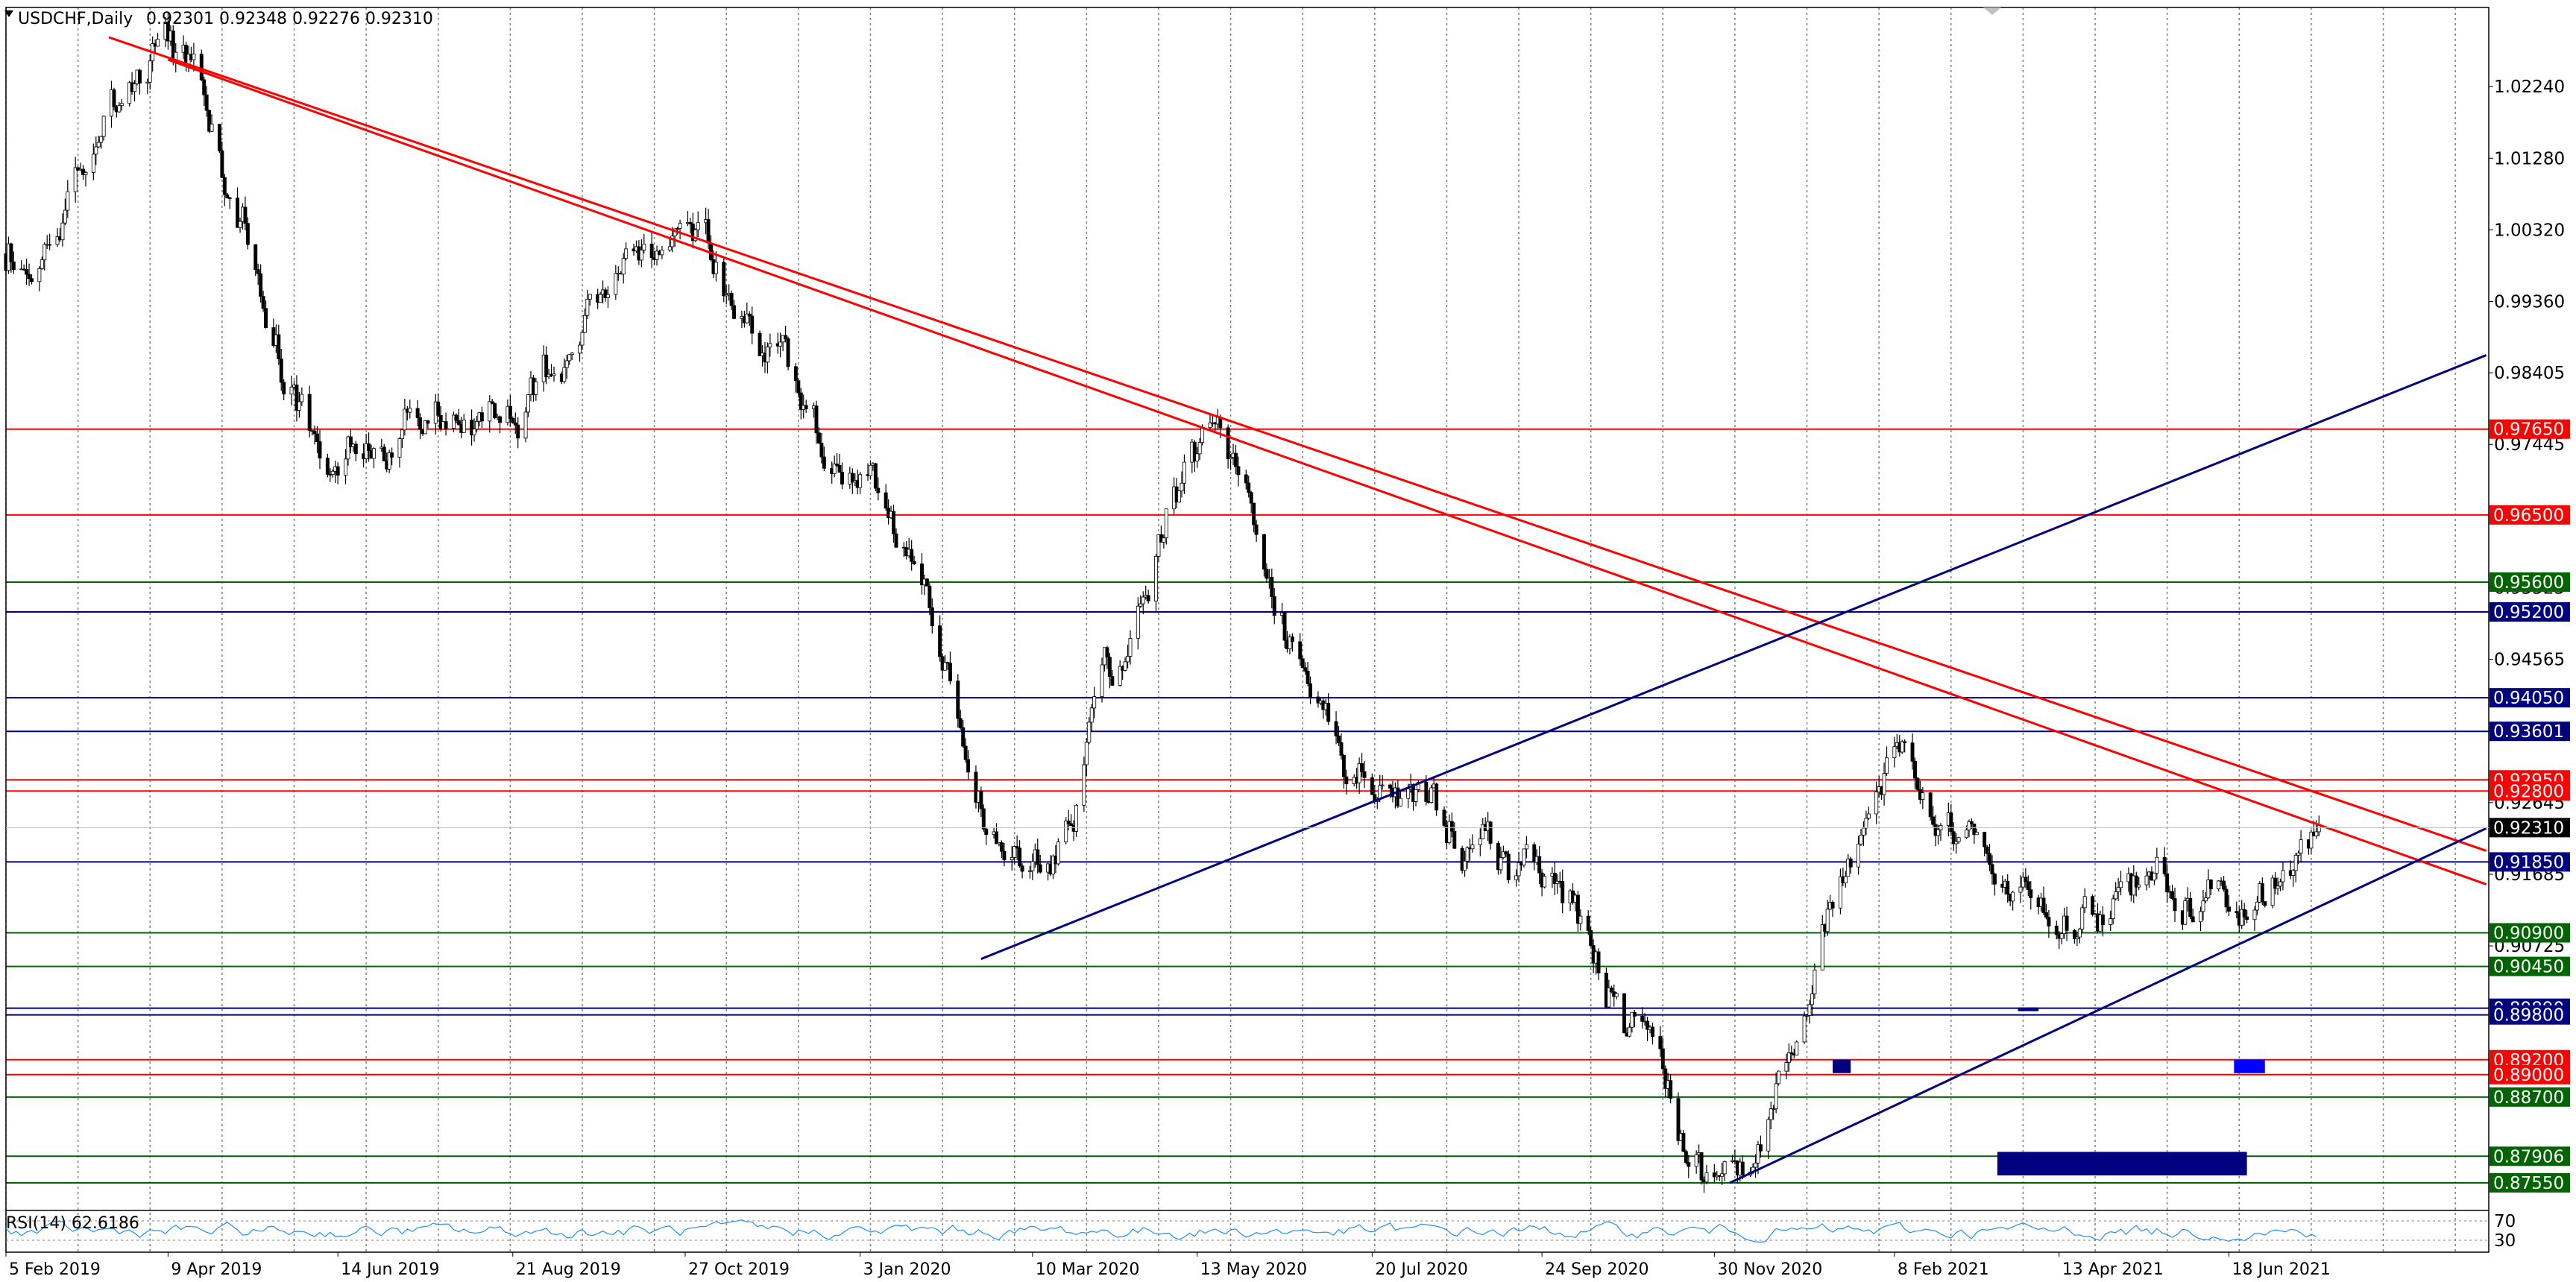 Image resolution: width=2576 pixels, height=1282 pixels. What do you see at coordinates (2529, 660) in the screenshot?
I see `price-tick-label: 0.94565` at bounding box center [2529, 660].